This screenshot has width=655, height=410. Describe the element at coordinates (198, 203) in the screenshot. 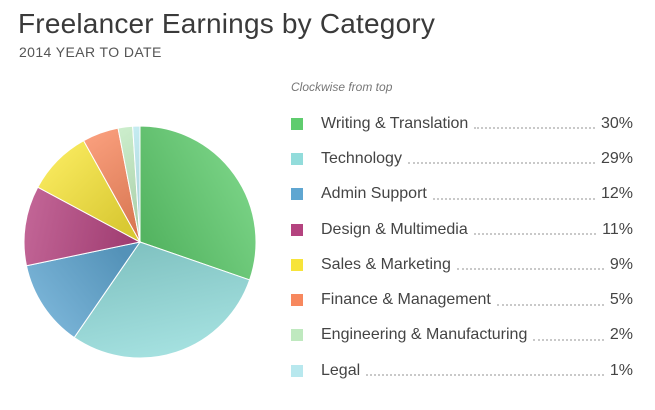

I see `pie-slice-writing-and-translation` at that location.